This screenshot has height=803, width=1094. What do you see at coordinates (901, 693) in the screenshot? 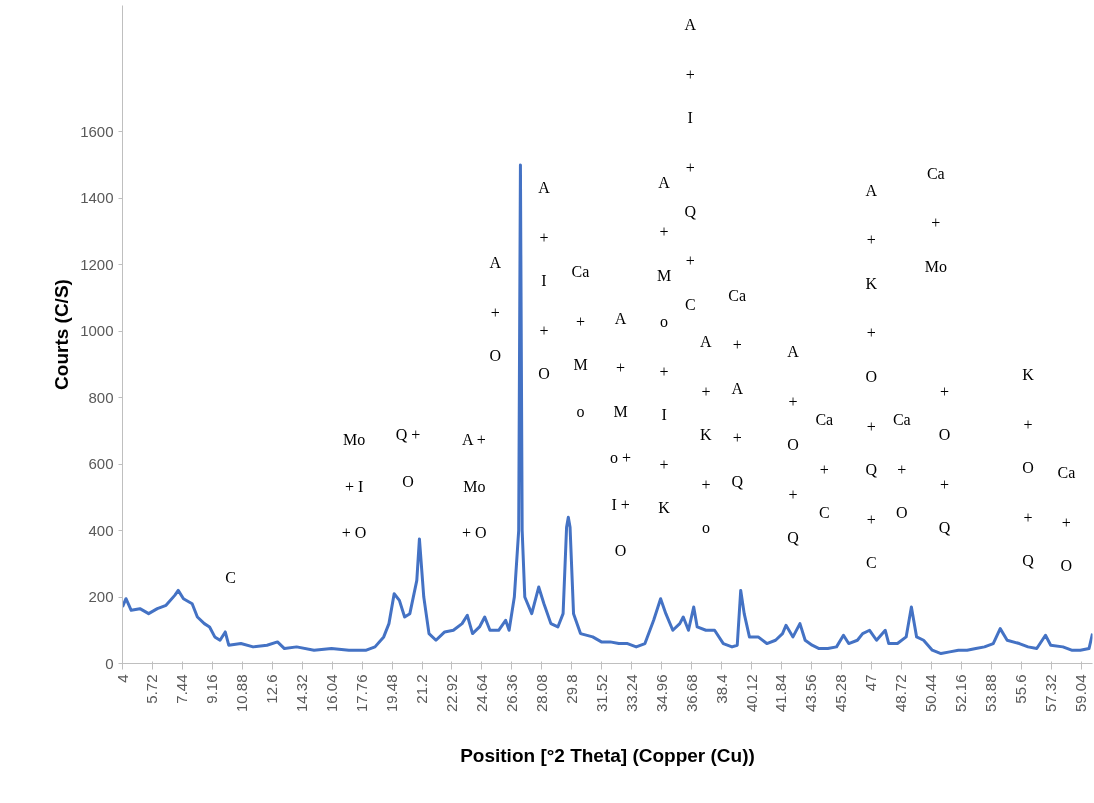
I see `x-tick-label: 48.72` at bounding box center [901, 693].